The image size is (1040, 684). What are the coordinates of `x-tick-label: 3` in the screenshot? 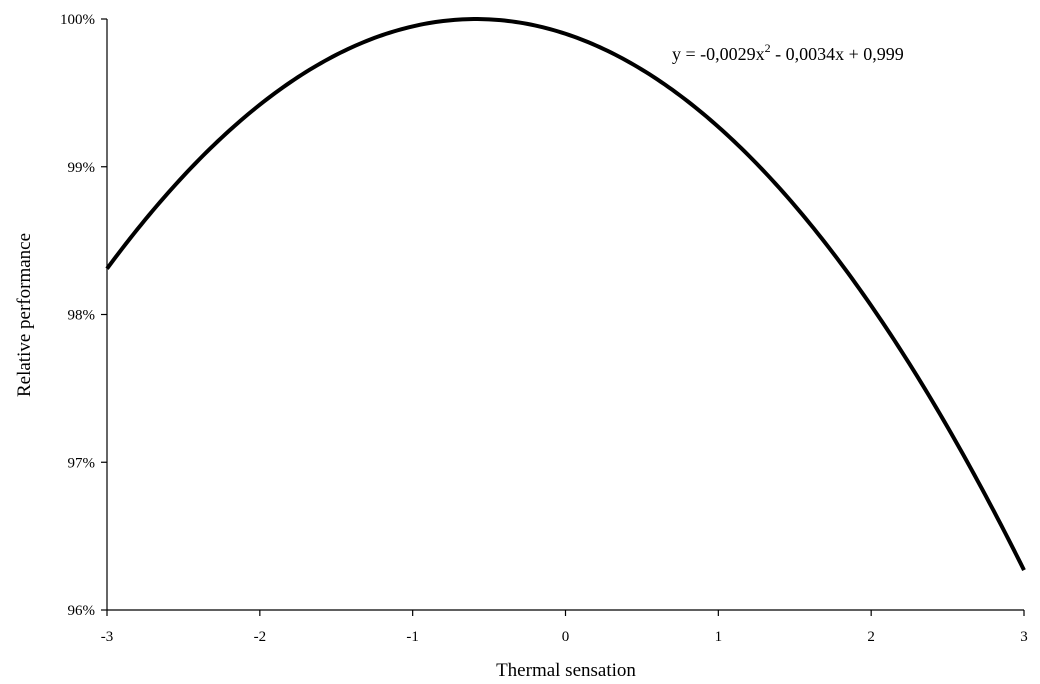 It's located at (1024, 637).